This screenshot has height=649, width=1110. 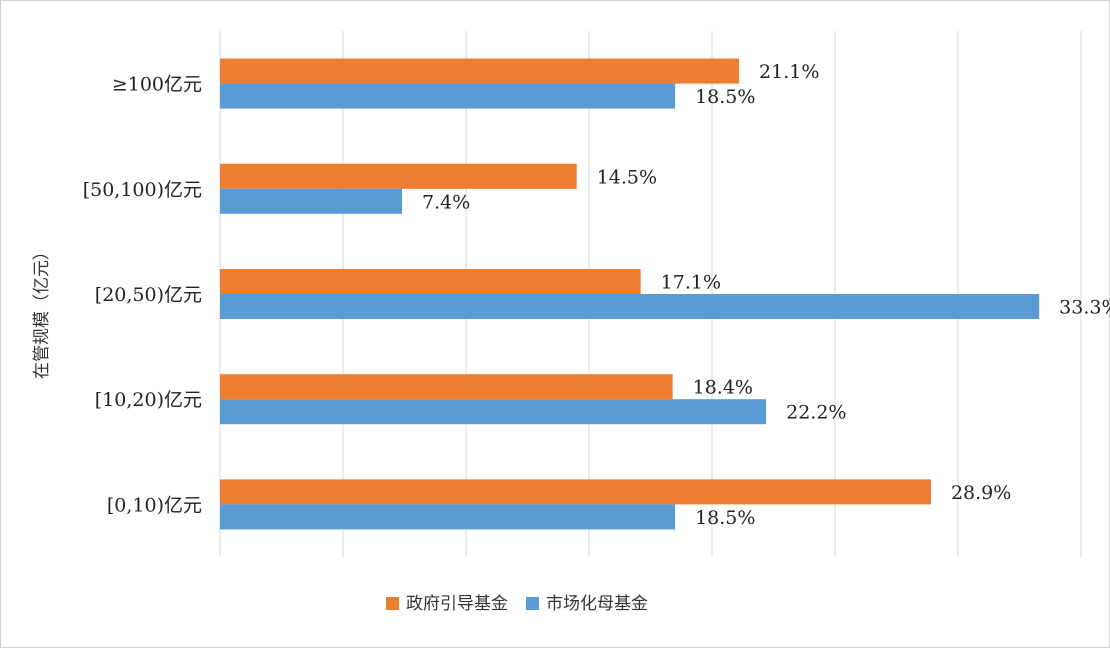 What do you see at coordinates (517, 604) in the screenshot?
I see `legend: 政府引导基金 市场化母基金` at bounding box center [517, 604].